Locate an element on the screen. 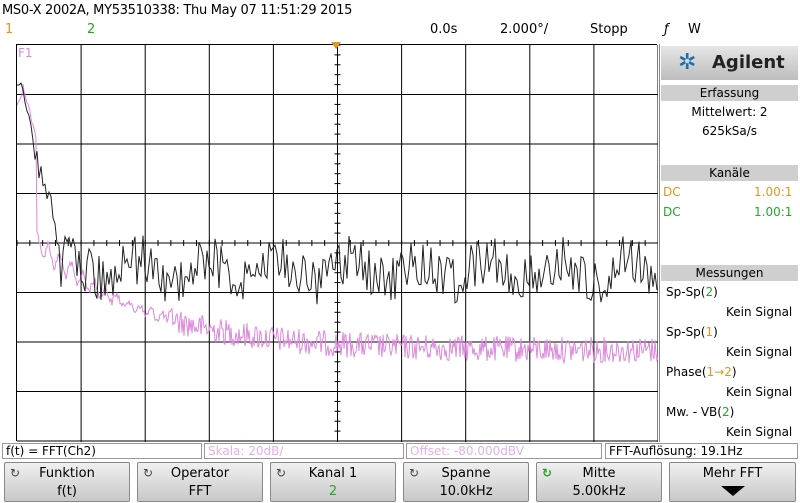 The height and width of the screenshot is (503, 800). channel-1-scale: 1.00:1 is located at coordinates (773, 192).